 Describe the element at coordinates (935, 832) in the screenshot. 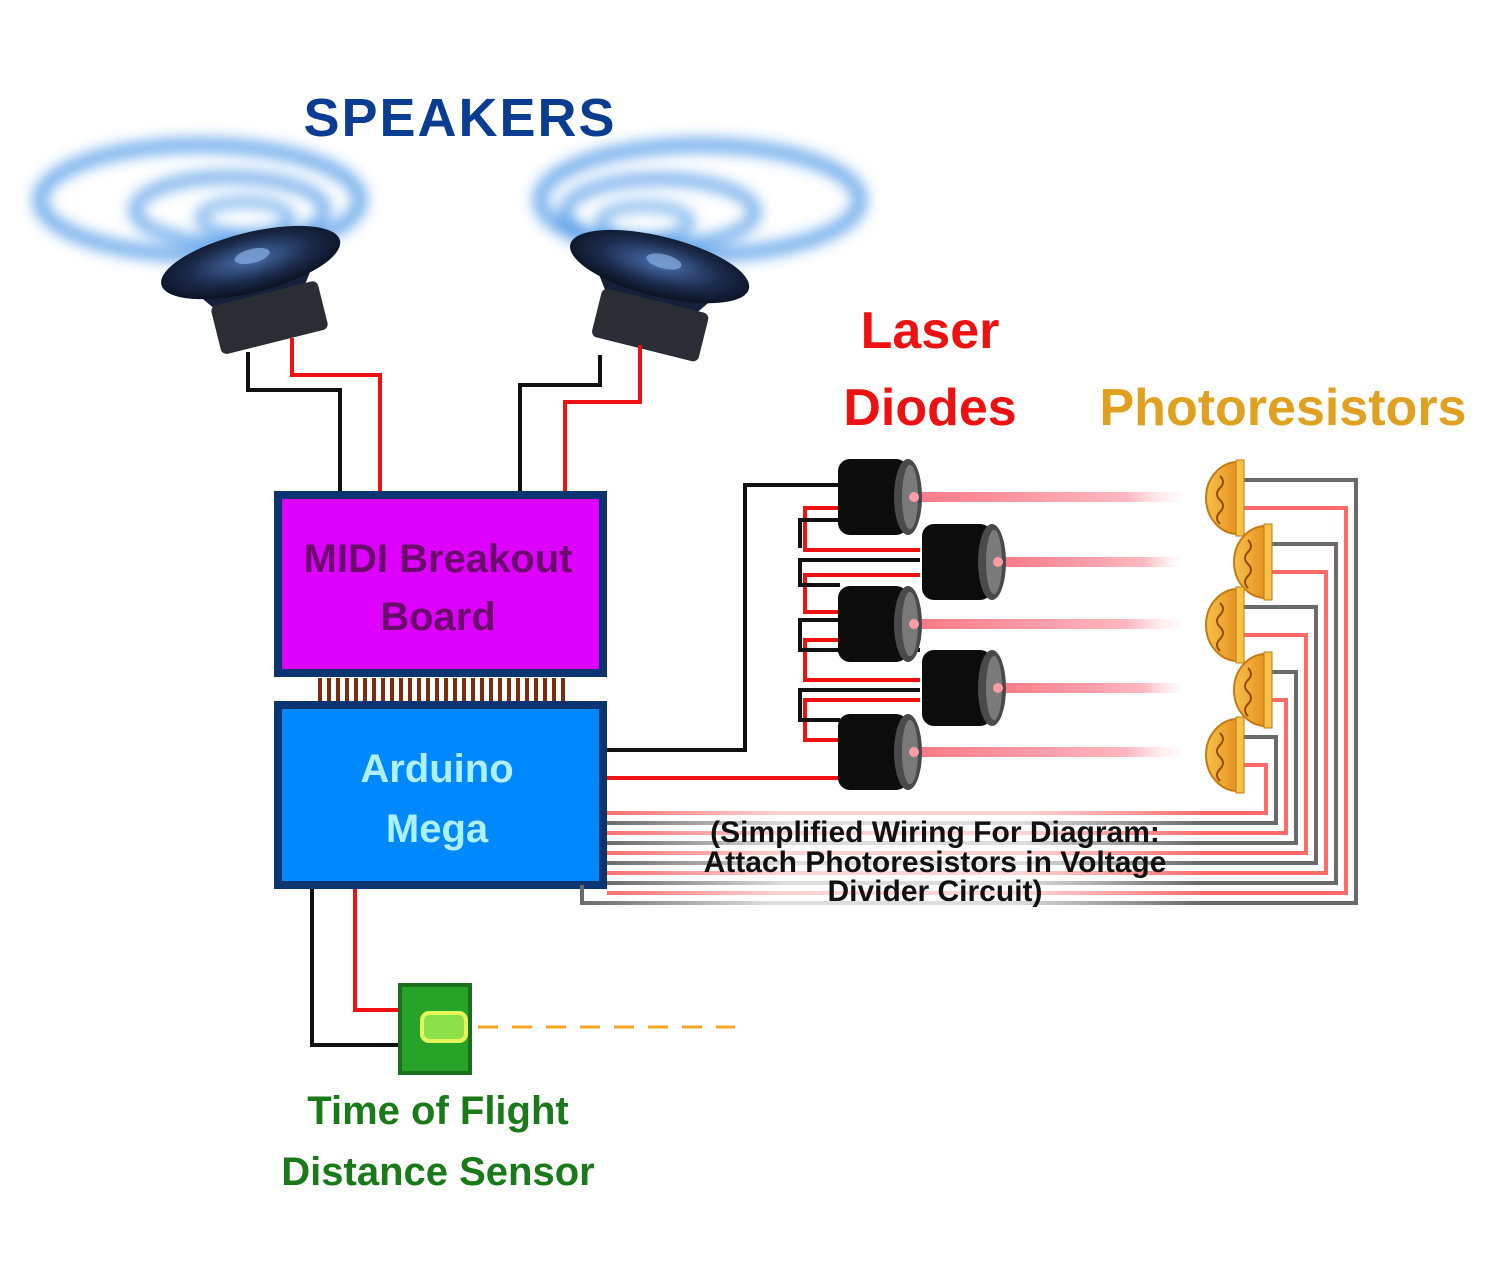

I see `wiring-note-line1: (Simplified Wiring For Diagram:` at that location.